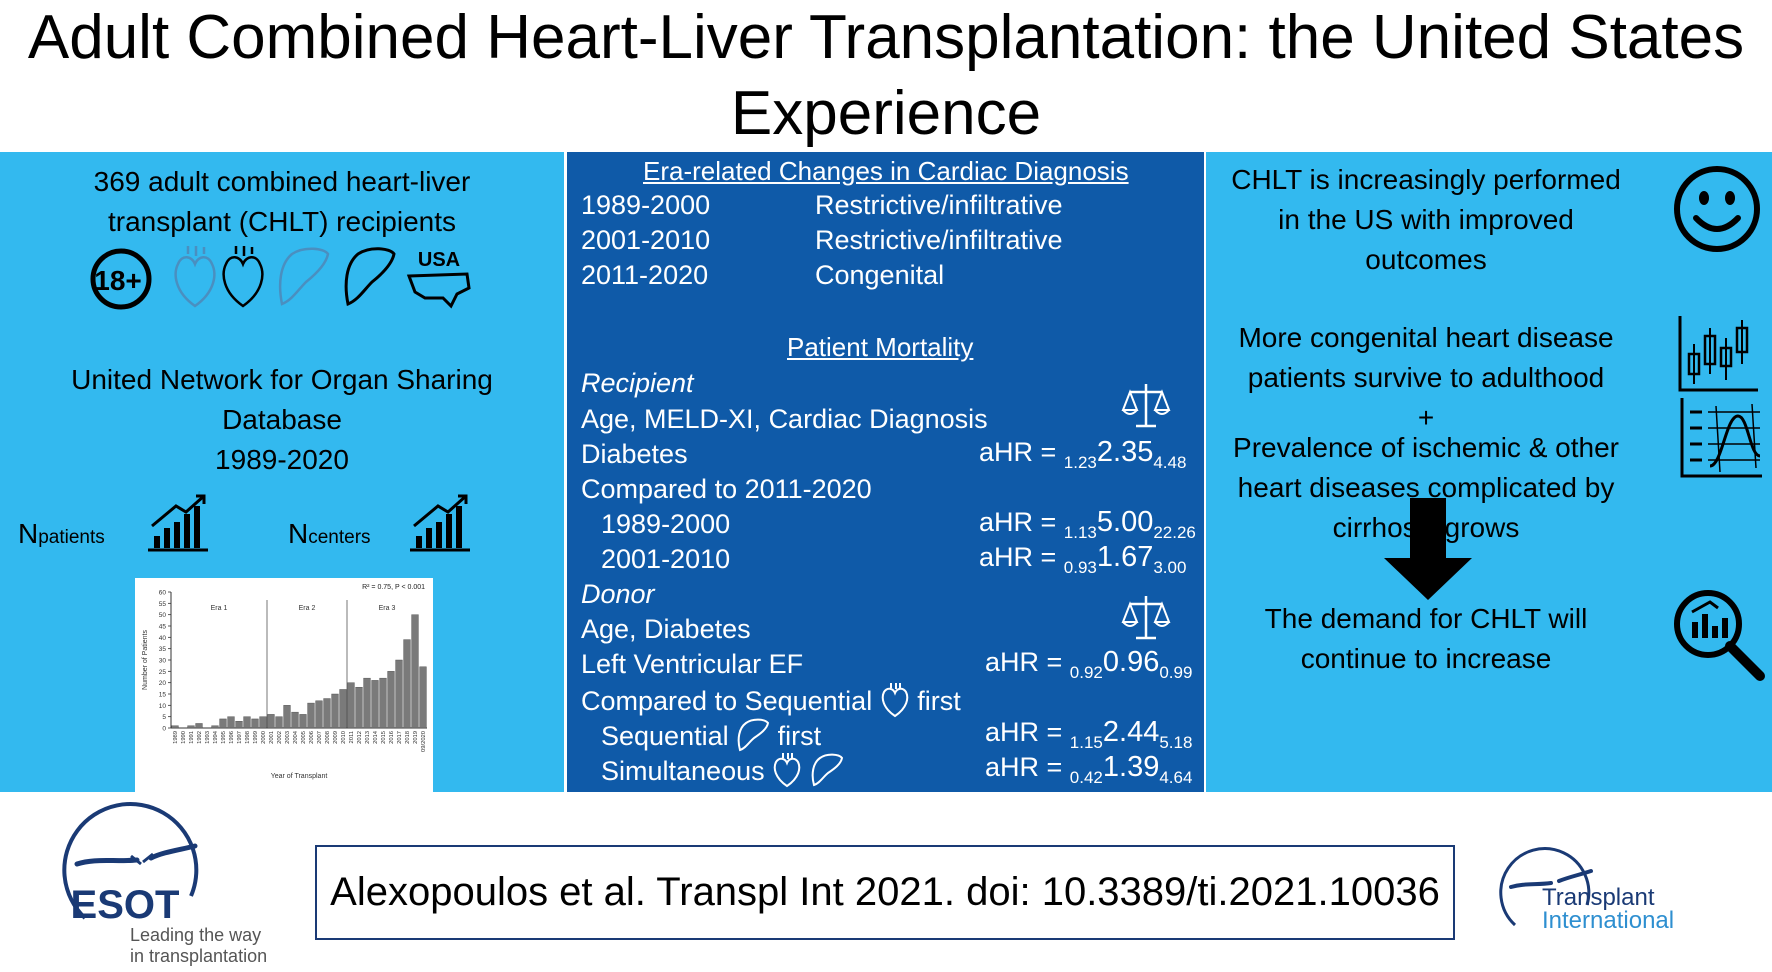 This screenshot has width=1772, height=972. What do you see at coordinates (344, 737) in the screenshot?
I see `chart-x-tick-label: 2010` at bounding box center [344, 737].